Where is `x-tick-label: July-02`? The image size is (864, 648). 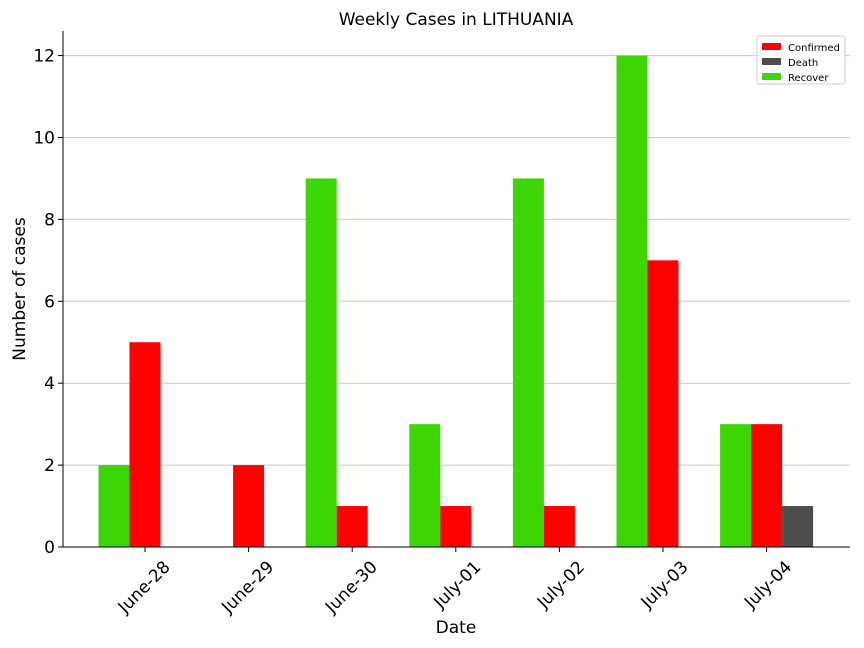
x-tick-label: July-02 is located at coordinates (561, 585).